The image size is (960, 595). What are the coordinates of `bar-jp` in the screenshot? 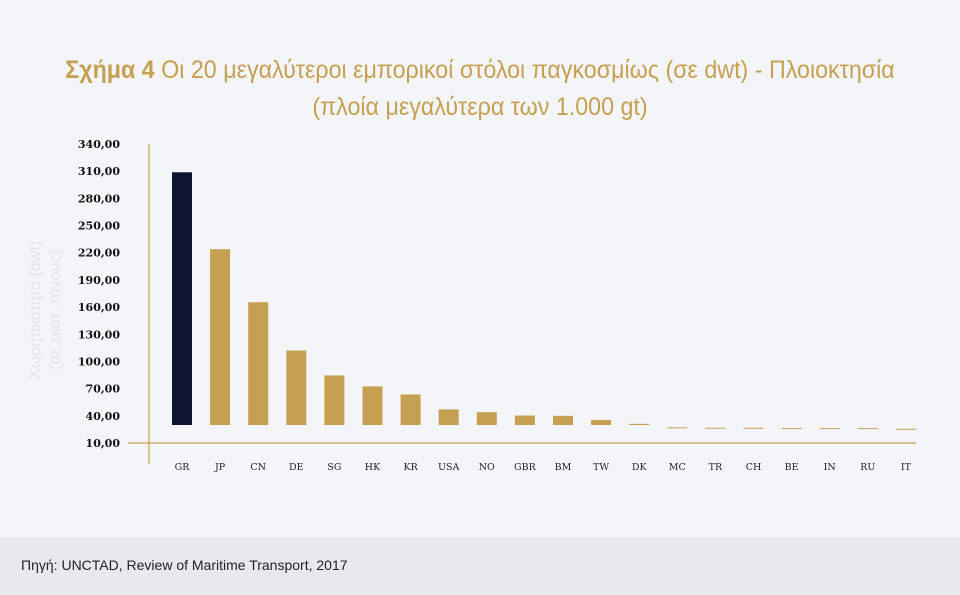 It's located at (220, 337).